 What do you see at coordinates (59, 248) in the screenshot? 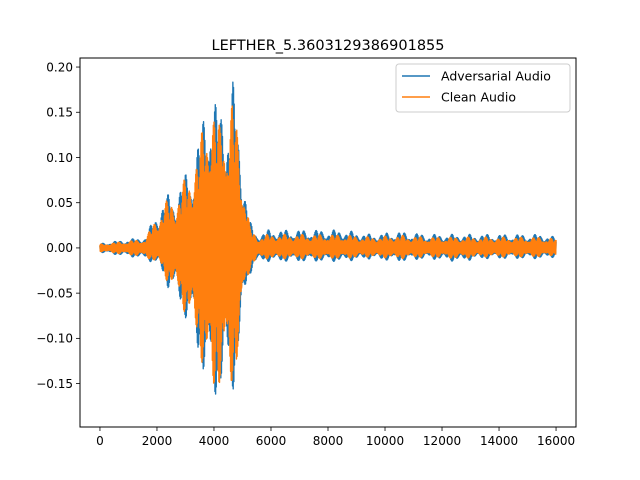
I see `y-tick-label: 0.00` at bounding box center [59, 248].